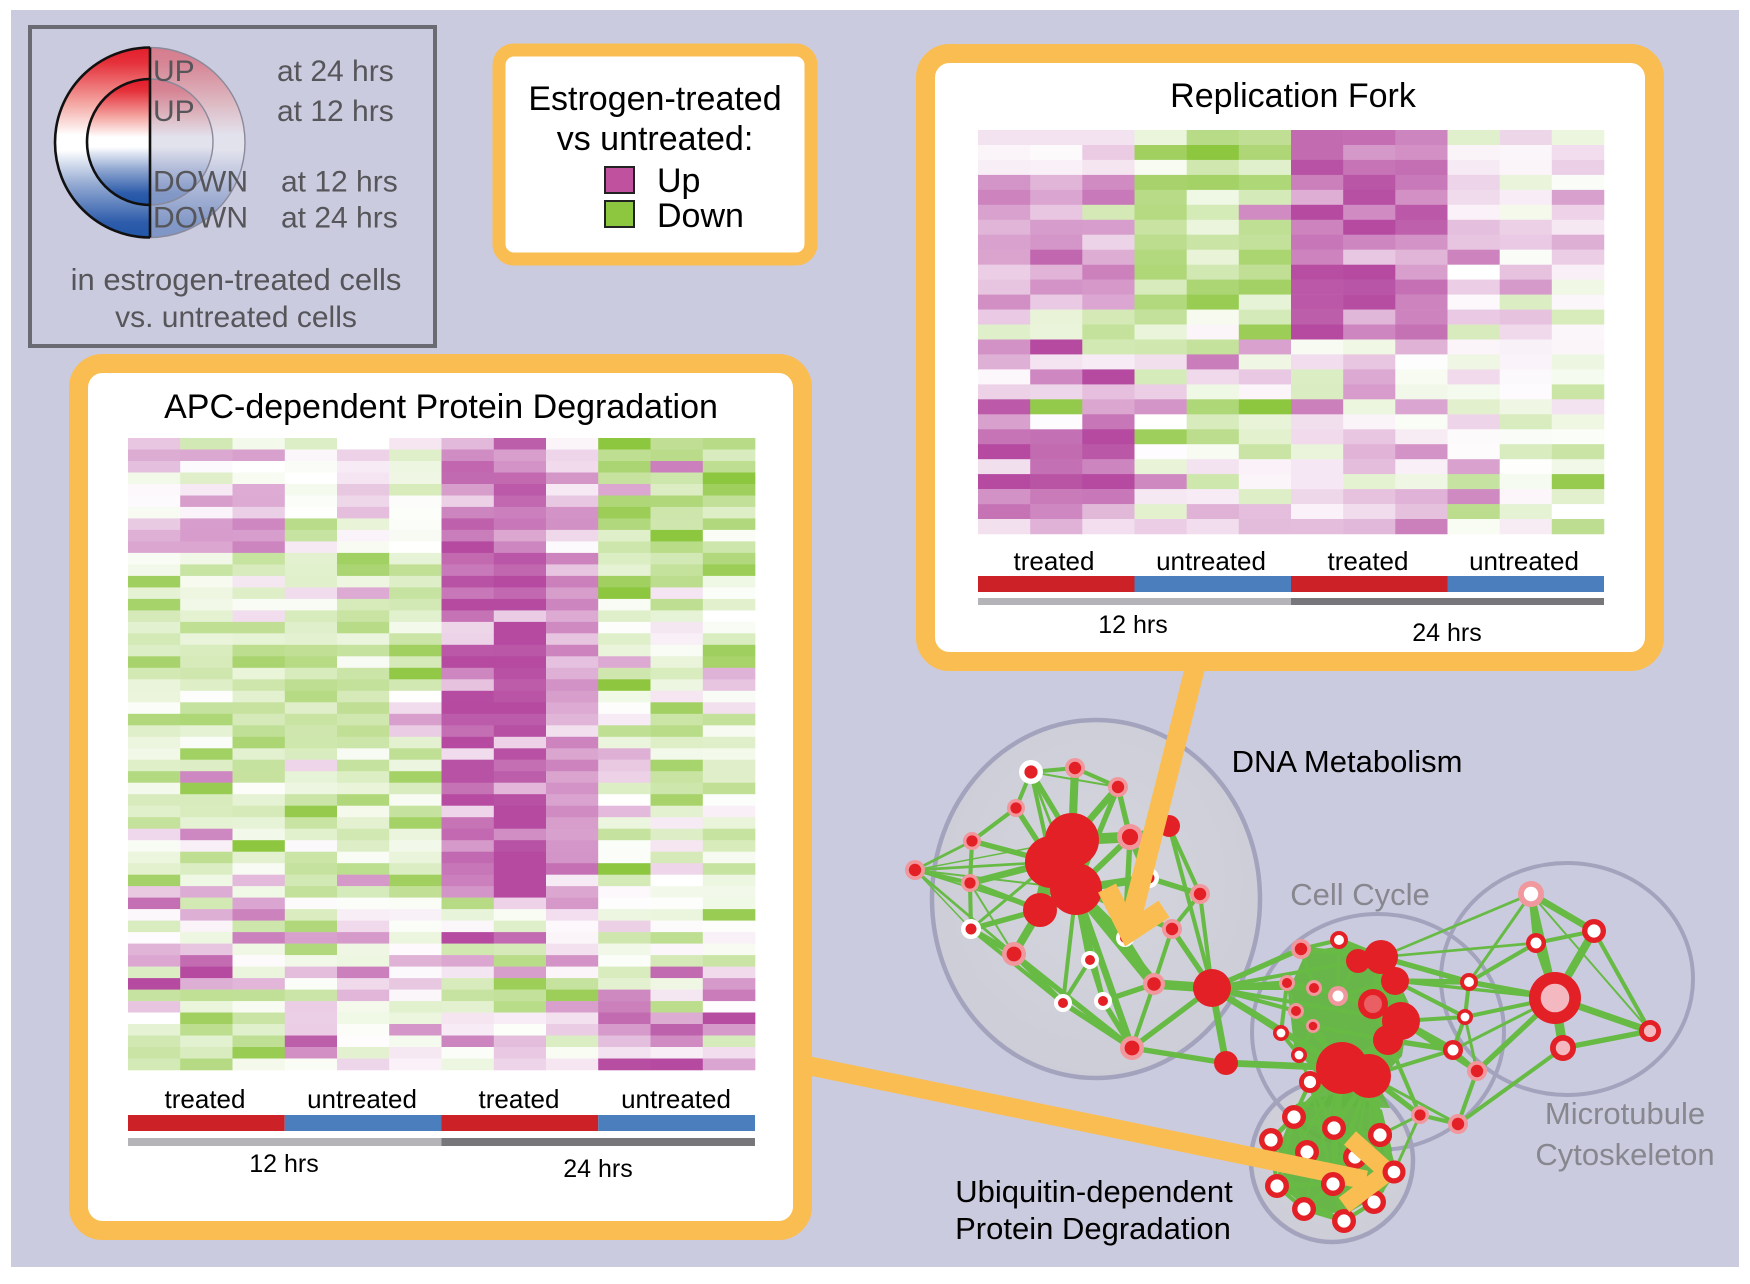 The width and height of the screenshot is (1750, 1284). I want to click on svg-text: Up, so click(678, 181).